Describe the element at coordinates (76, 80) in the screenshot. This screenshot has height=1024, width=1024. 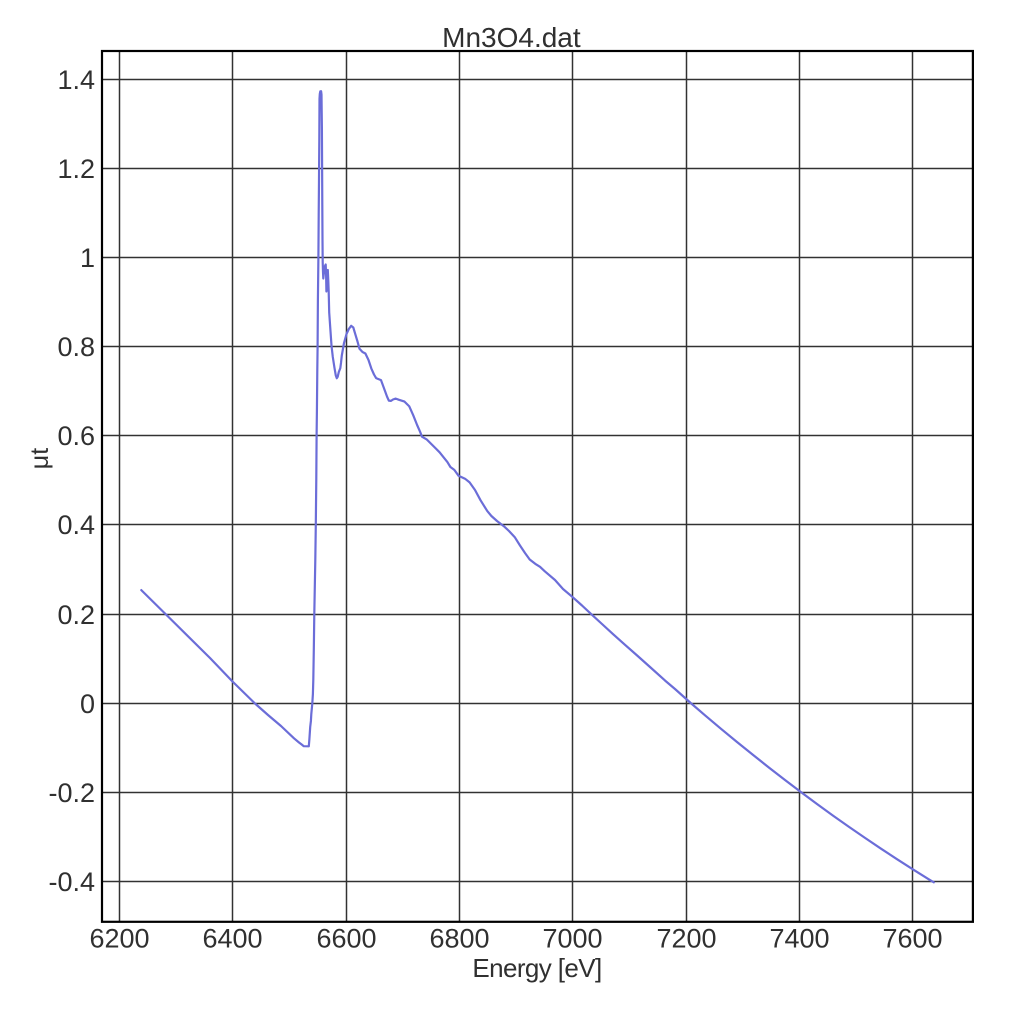
I see `svg-text: 1.4` at that location.